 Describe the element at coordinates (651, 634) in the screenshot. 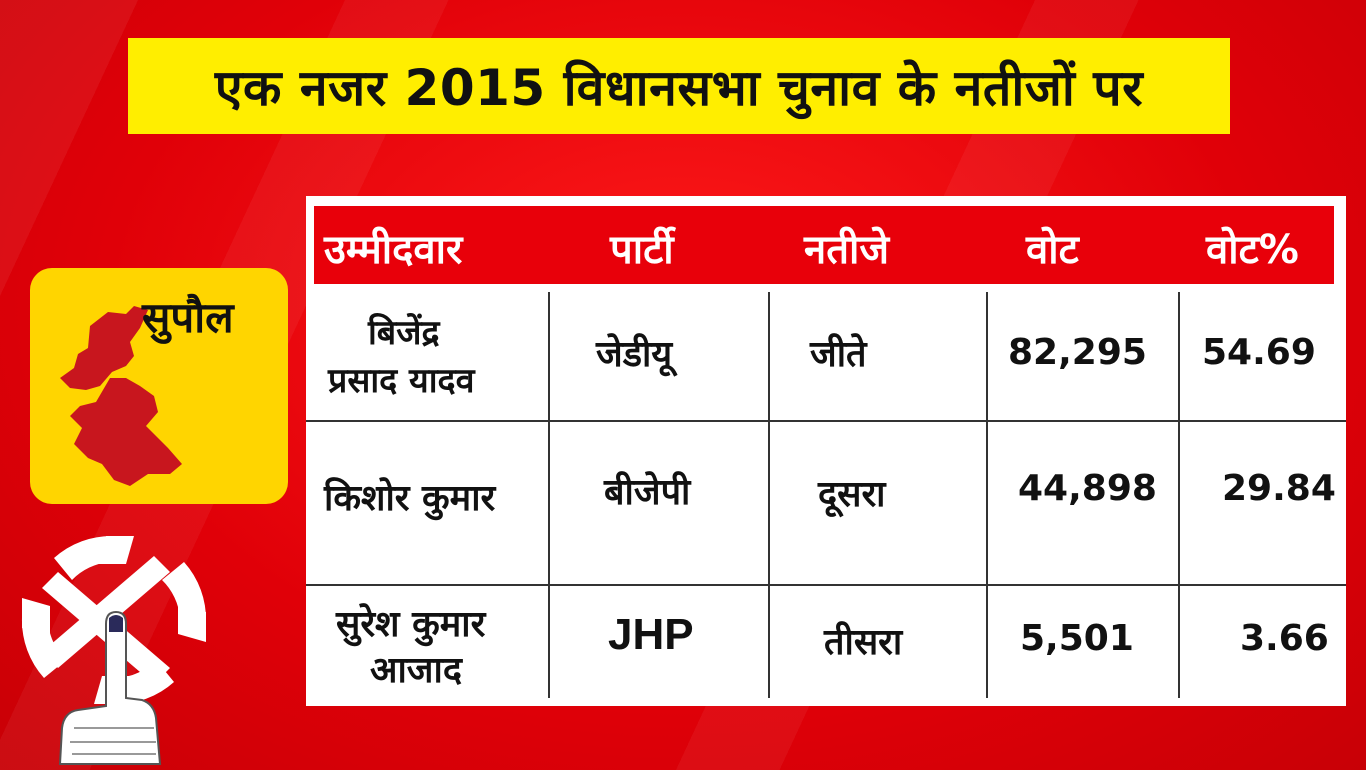

I see `party-name: JHP` at that location.